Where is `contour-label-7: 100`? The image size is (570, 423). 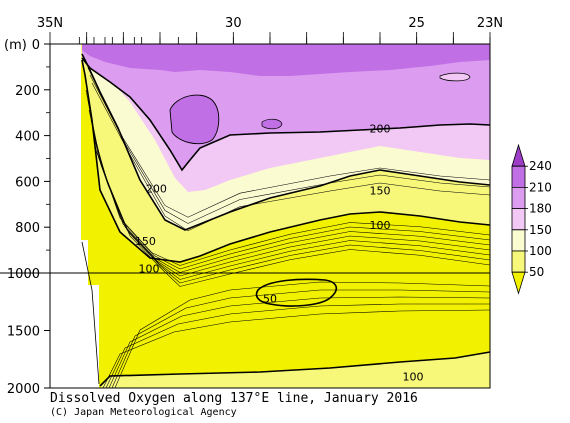
contour-label-7: 100 is located at coordinates (413, 377).